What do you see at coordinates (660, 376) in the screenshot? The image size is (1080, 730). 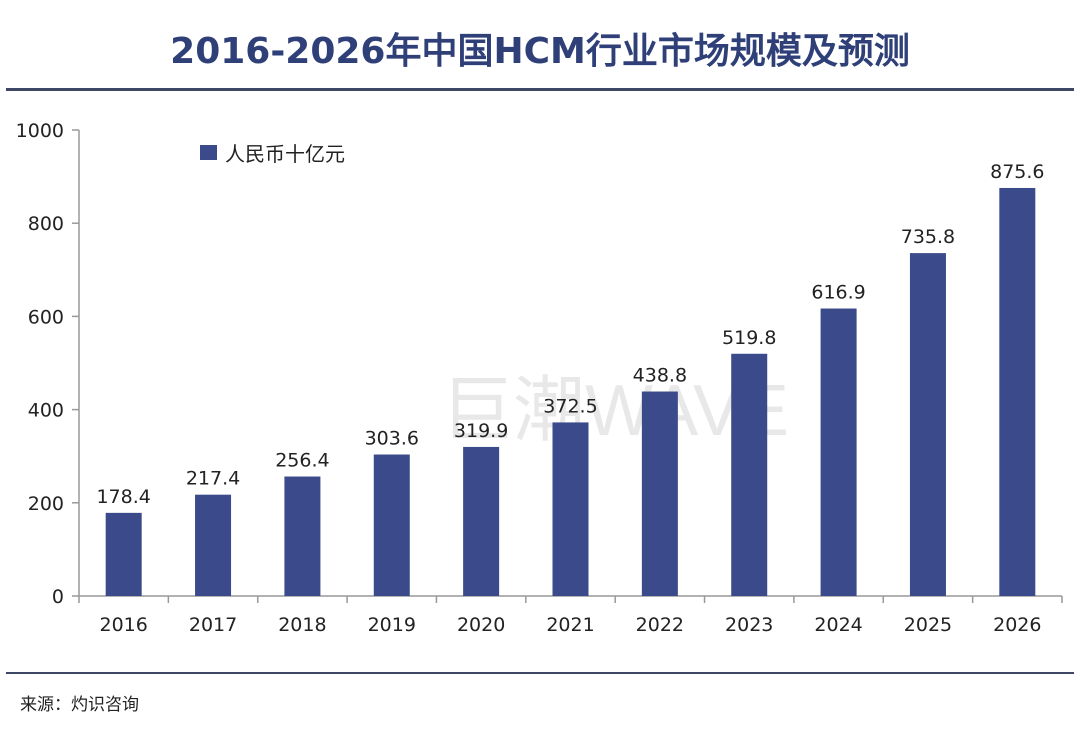 I see `data-label: 438.8` at bounding box center [660, 376].